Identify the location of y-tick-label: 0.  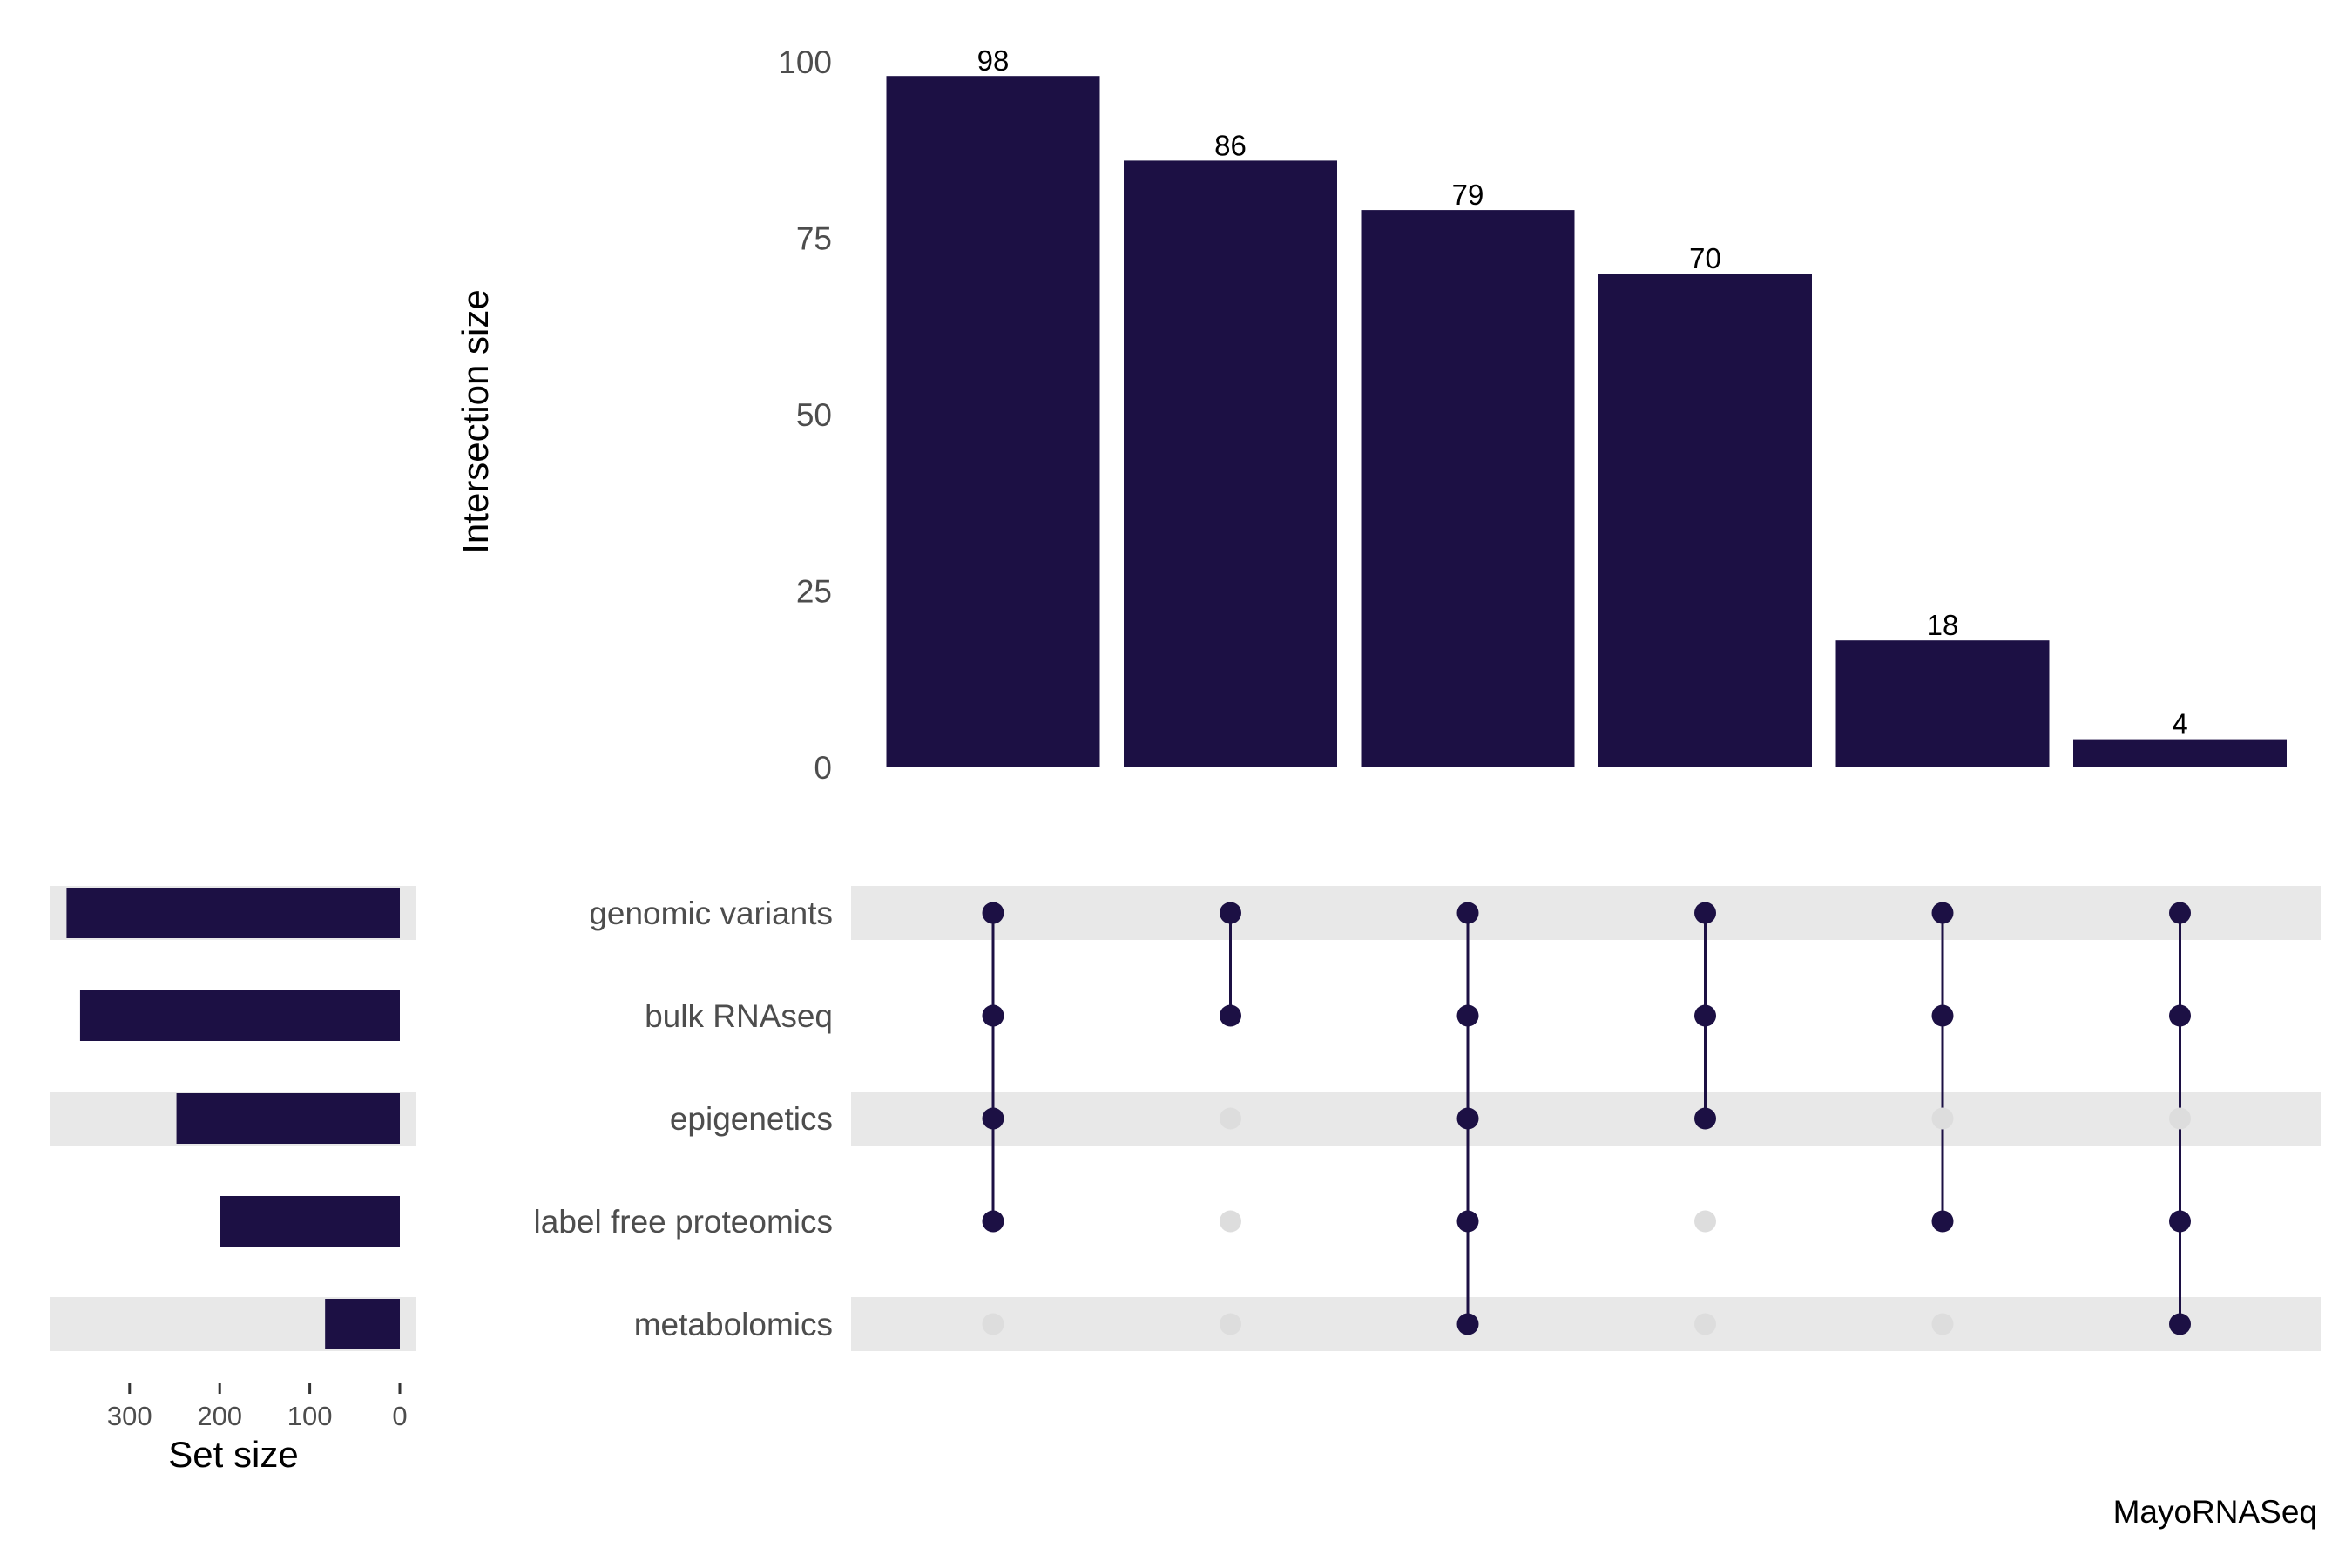
(823, 768).